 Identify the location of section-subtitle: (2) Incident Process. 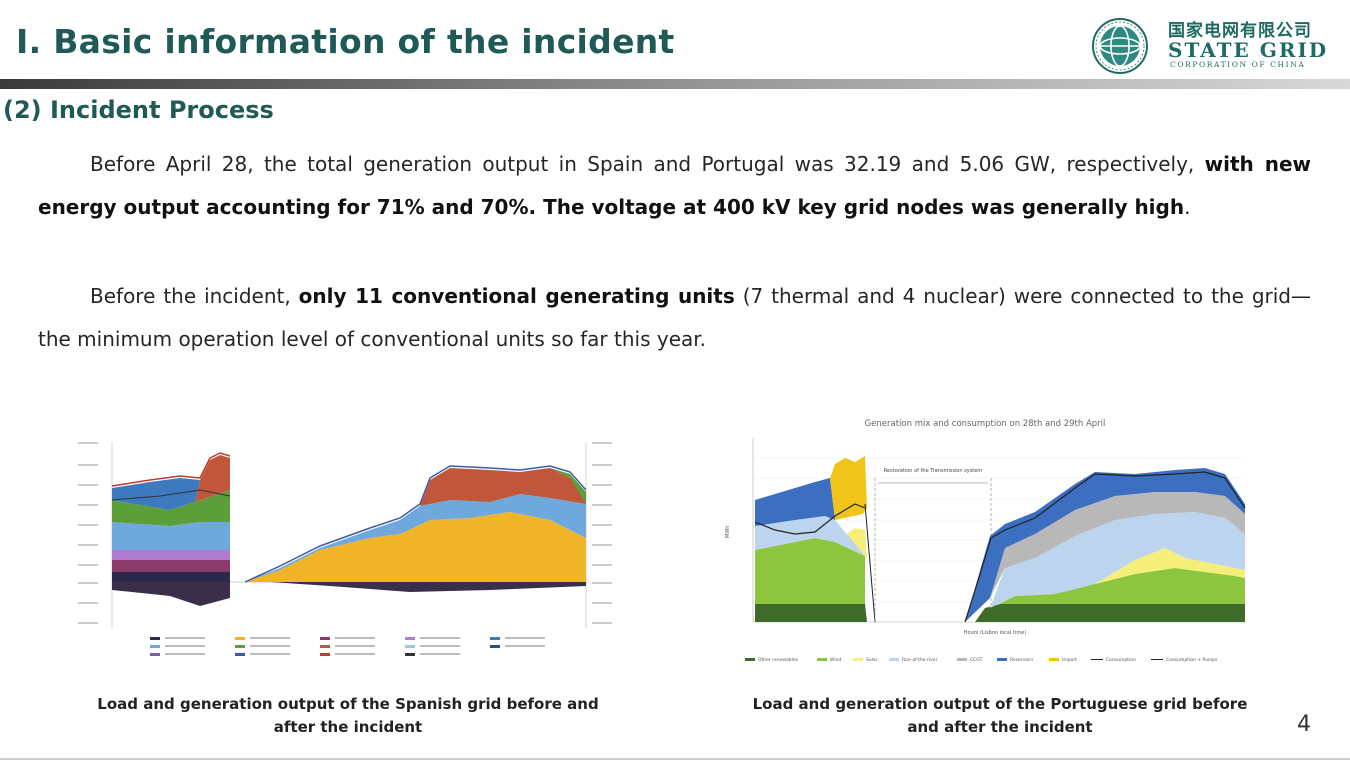
(138, 110).